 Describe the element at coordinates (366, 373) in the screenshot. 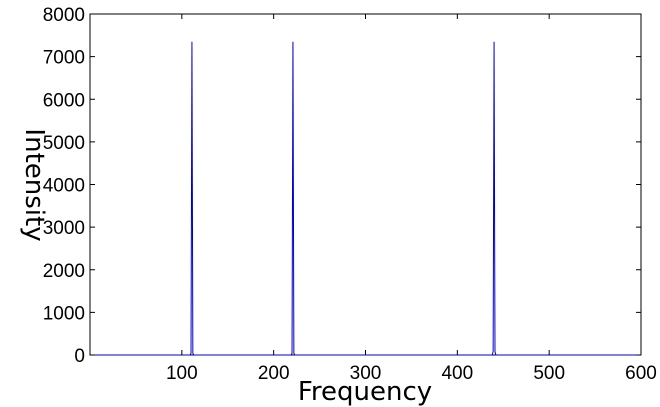

I see `x-tick-label: 300` at that location.